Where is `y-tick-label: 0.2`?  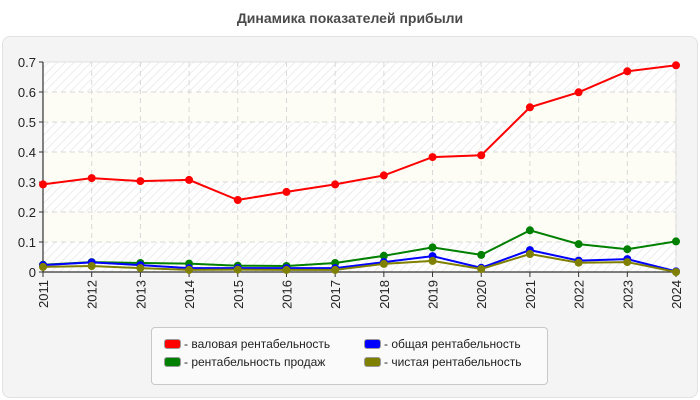
y-tick-label: 0.2 is located at coordinates (27, 212).